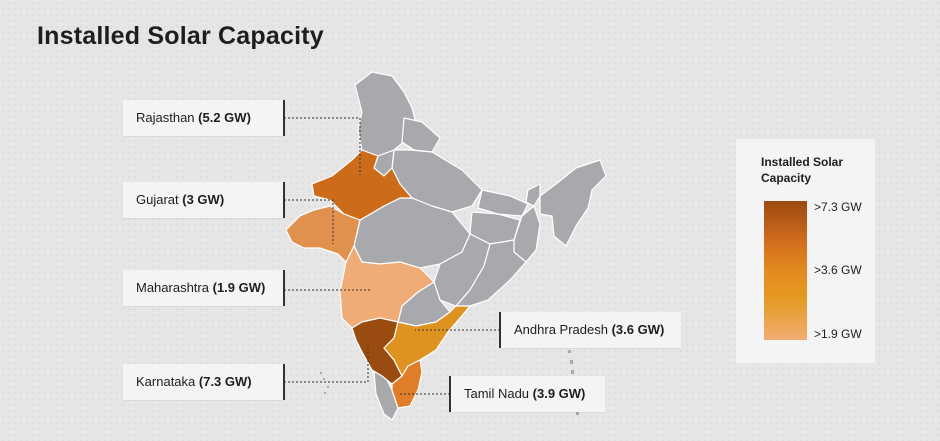  I want to click on state-andhra-pradesh, so click(427, 341).